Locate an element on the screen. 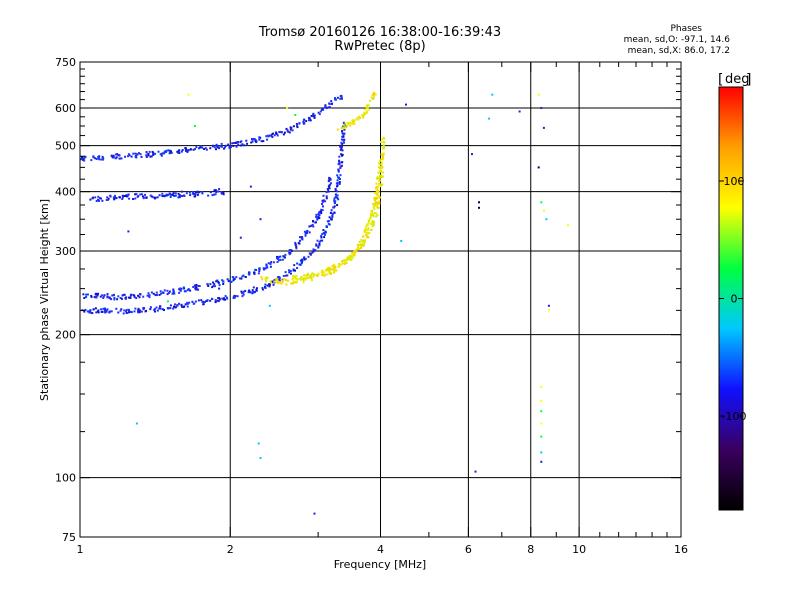  chart-title: Tromsø 20160126 16:38:00-16:39:43 is located at coordinates (380, 32).